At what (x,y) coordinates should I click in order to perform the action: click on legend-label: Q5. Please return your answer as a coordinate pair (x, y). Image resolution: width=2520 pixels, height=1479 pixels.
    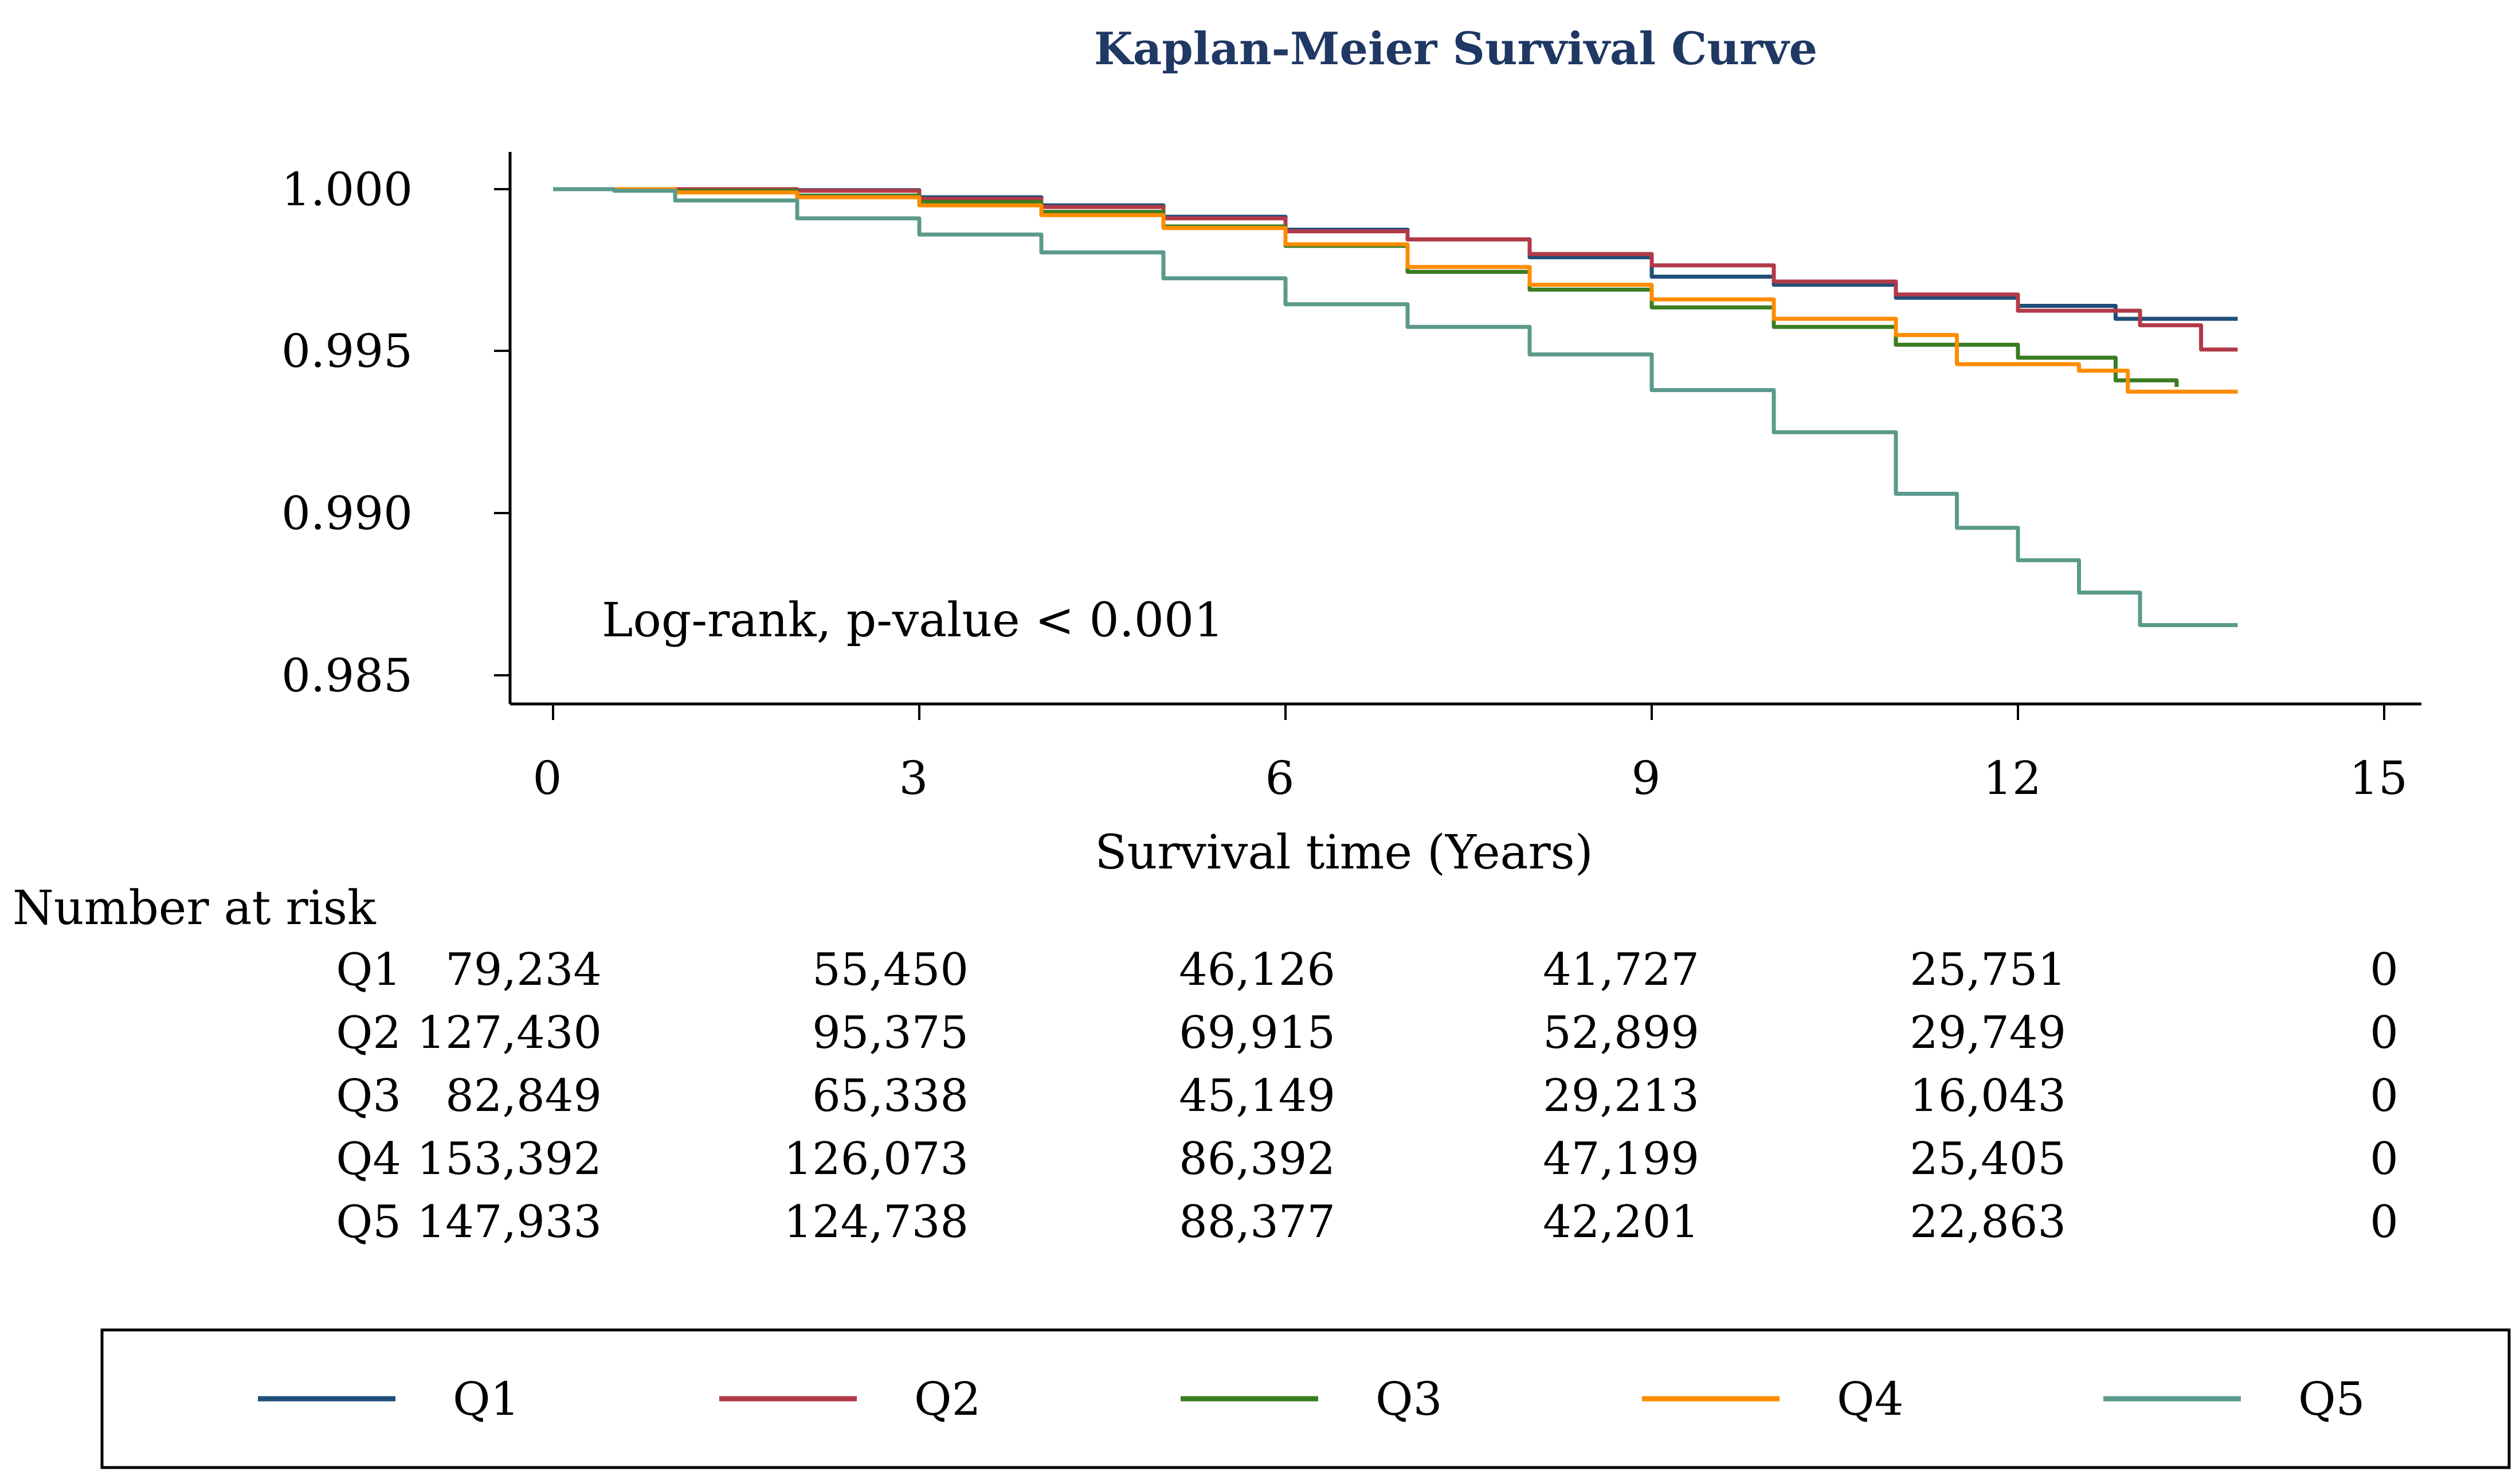
    Looking at the image, I should click on (2331, 1399).